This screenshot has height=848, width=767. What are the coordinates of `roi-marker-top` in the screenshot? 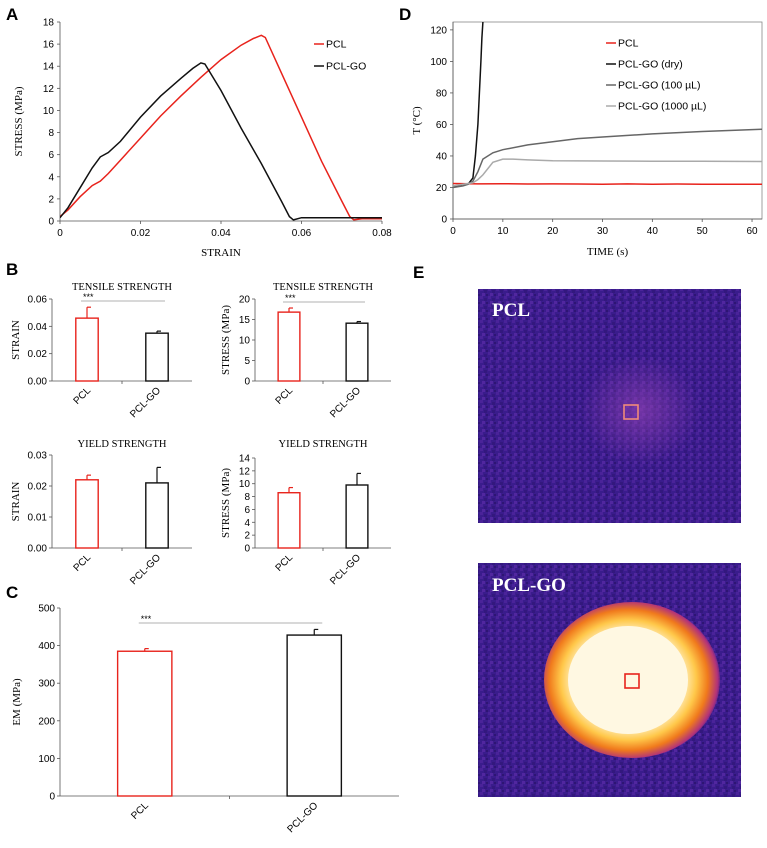 It's located at (631, 412).